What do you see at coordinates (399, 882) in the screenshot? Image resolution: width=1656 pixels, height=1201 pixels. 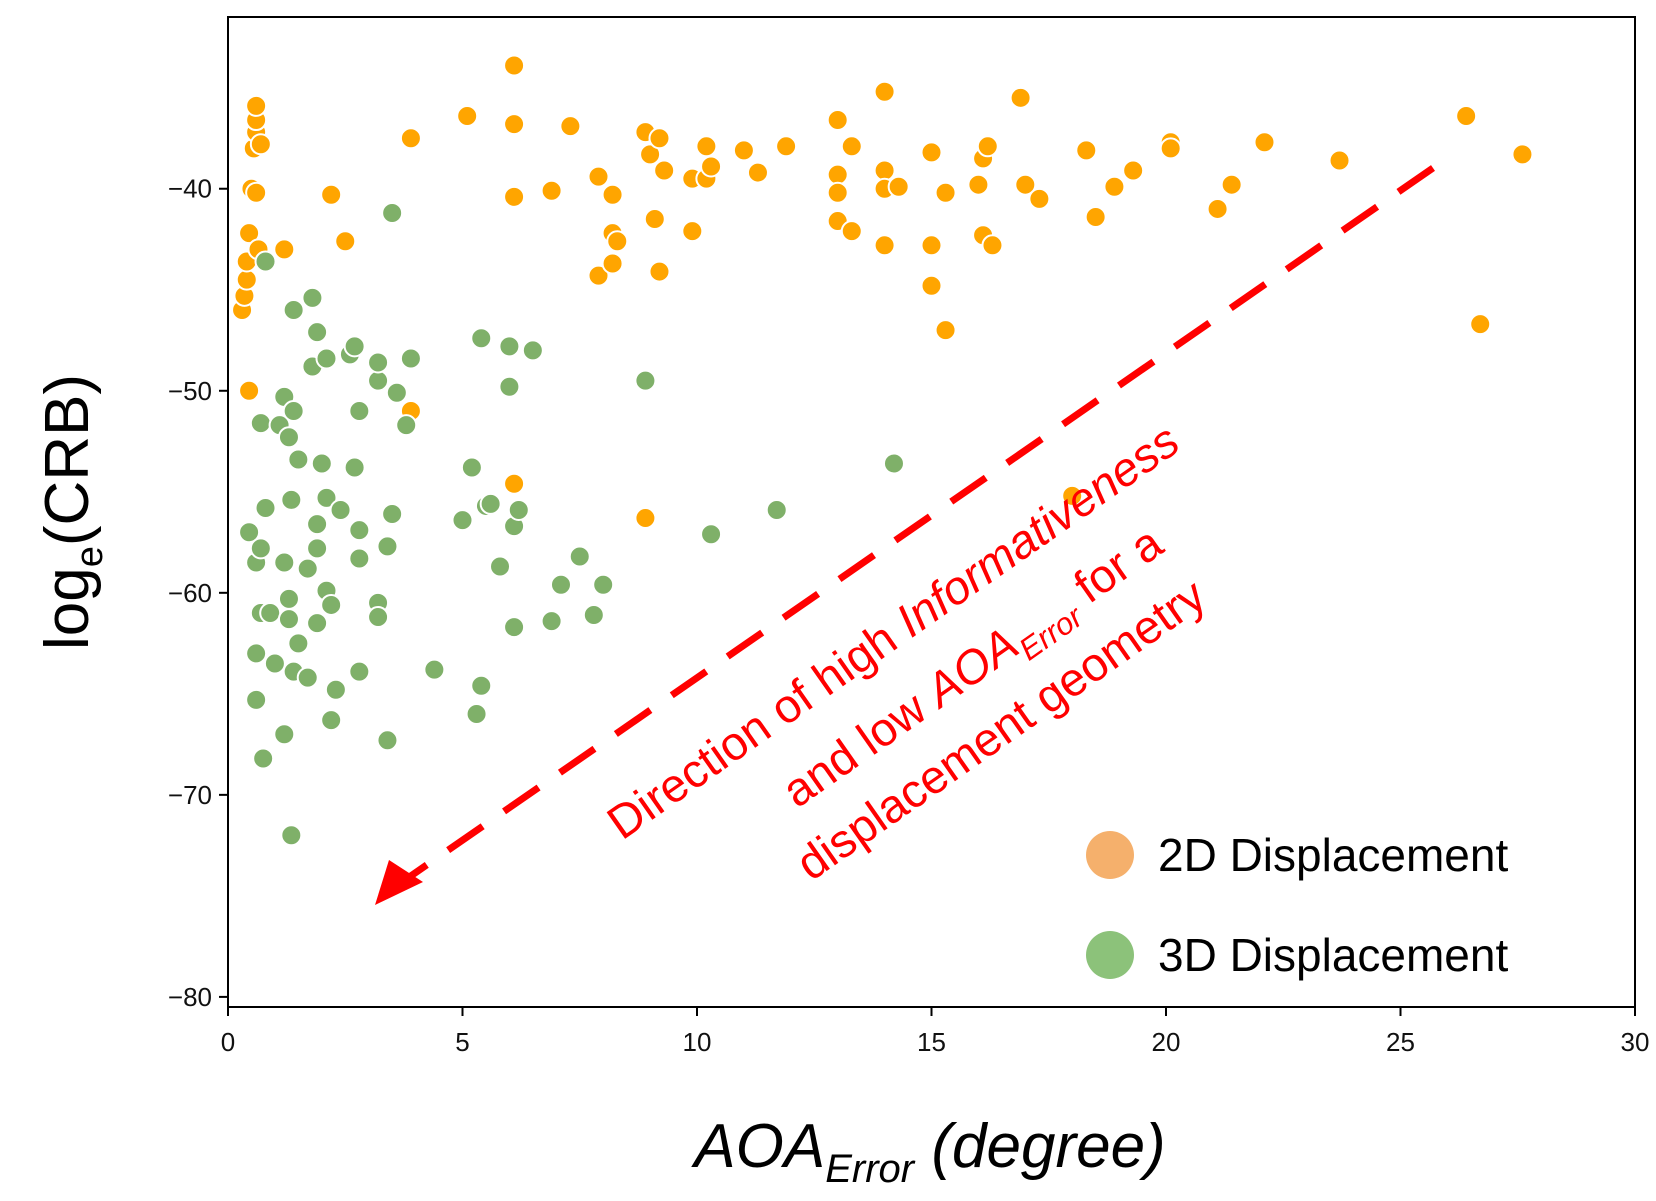 I see `direction-arrowhead` at bounding box center [399, 882].